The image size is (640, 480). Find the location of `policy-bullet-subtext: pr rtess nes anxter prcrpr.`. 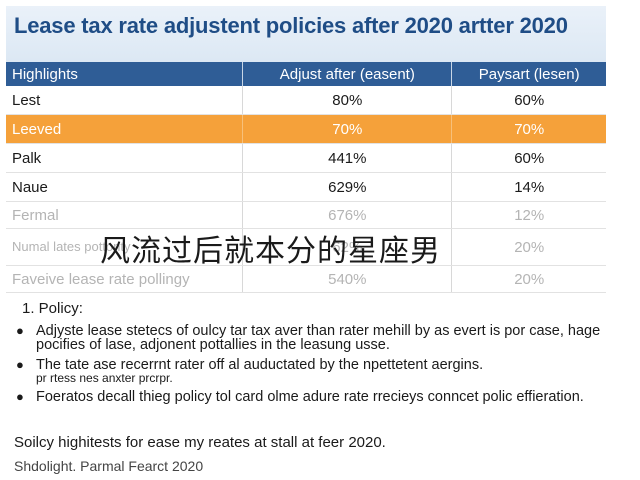

policy-bullet-subtext: pr rtess nes anxter prcrpr. is located at coordinates (104, 378).